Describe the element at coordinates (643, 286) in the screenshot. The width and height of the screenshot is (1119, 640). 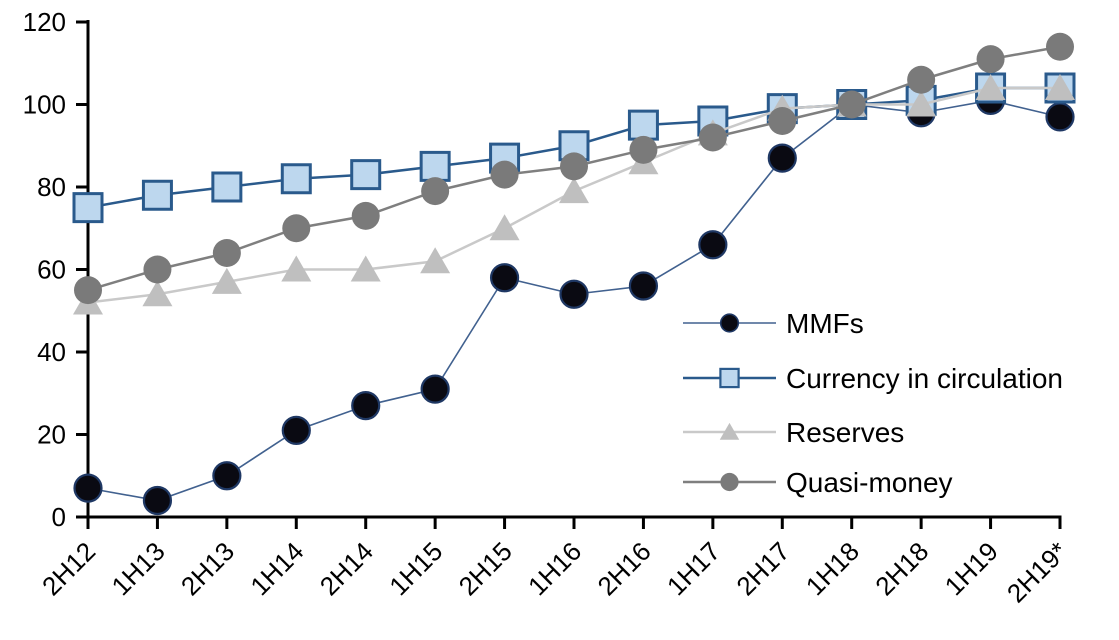
I see `marker-mmfs-2H16` at that location.